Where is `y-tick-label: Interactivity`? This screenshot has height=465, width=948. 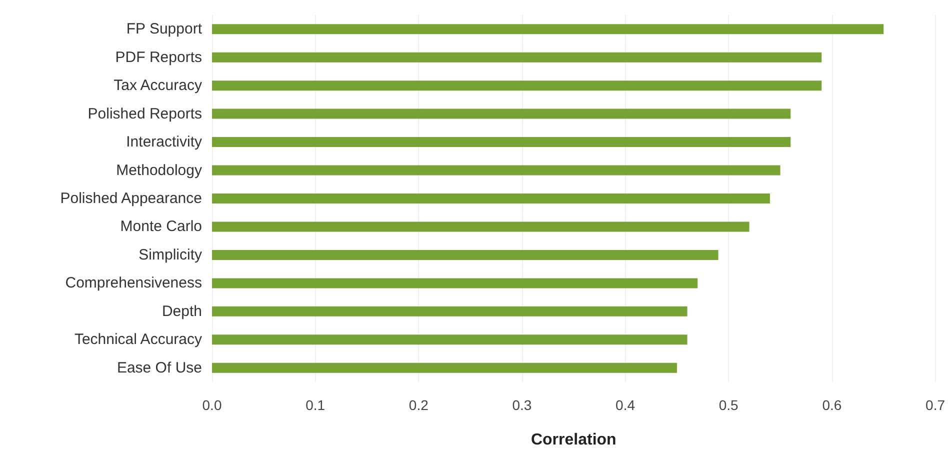 y-tick-label: Interactivity is located at coordinates (164, 142).